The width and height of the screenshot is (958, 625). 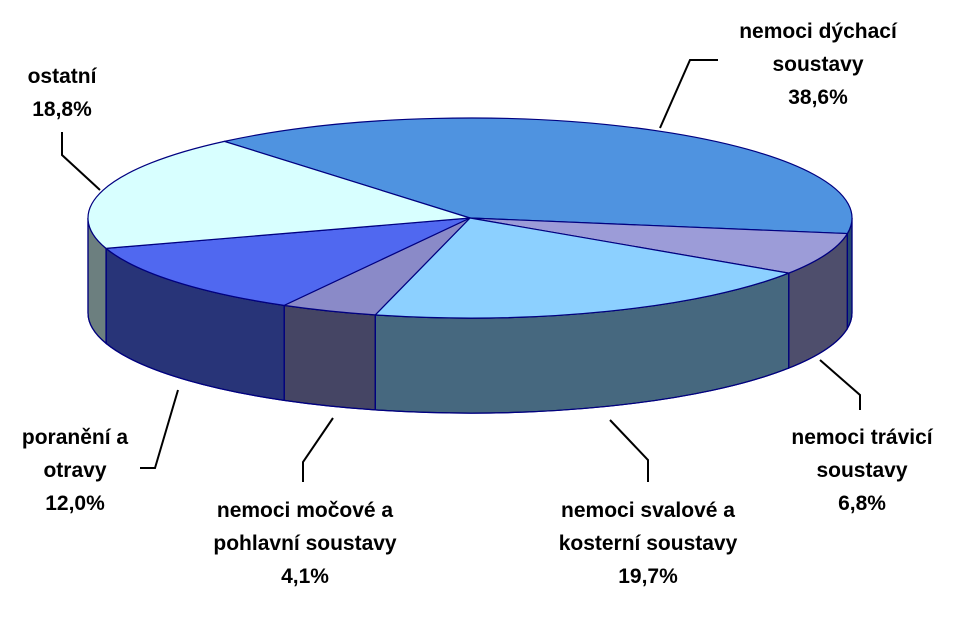 I want to click on value-label: 12,0%, so click(x=75, y=503).